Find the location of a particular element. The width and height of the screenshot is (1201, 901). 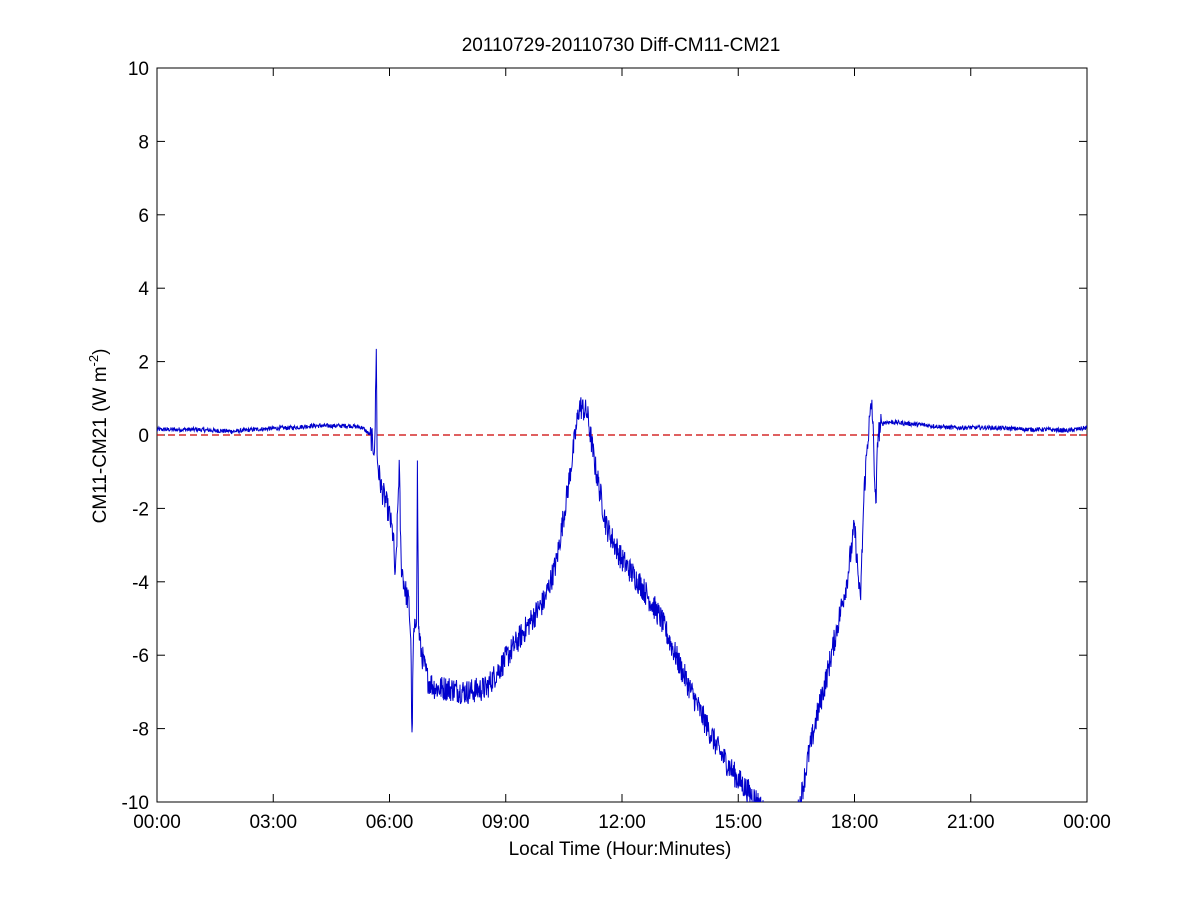

x-tick-label: 15:00 is located at coordinates (738, 822).